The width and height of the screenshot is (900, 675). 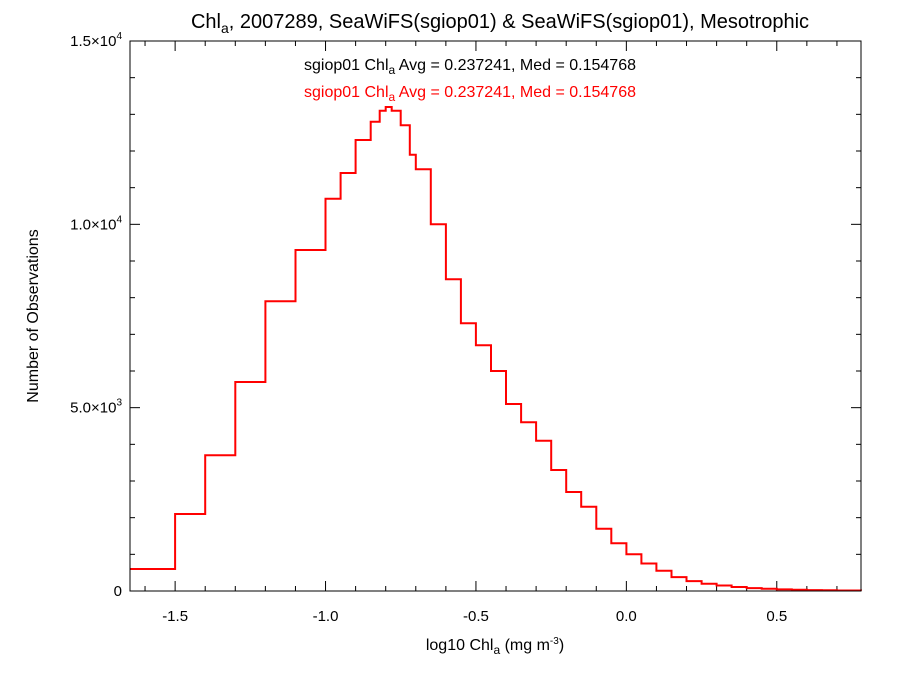 What do you see at coordinates (118, 591) in the screenshot?
I see `y-tick-label-0: 0` at bounding box center [118, 591].